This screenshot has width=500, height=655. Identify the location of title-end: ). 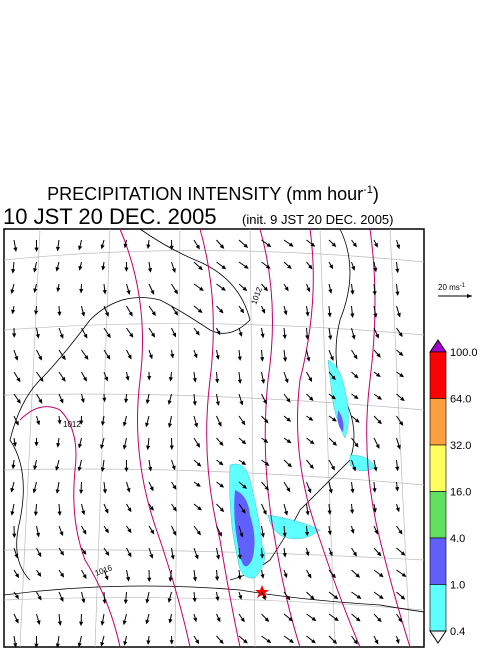
(376, 194).